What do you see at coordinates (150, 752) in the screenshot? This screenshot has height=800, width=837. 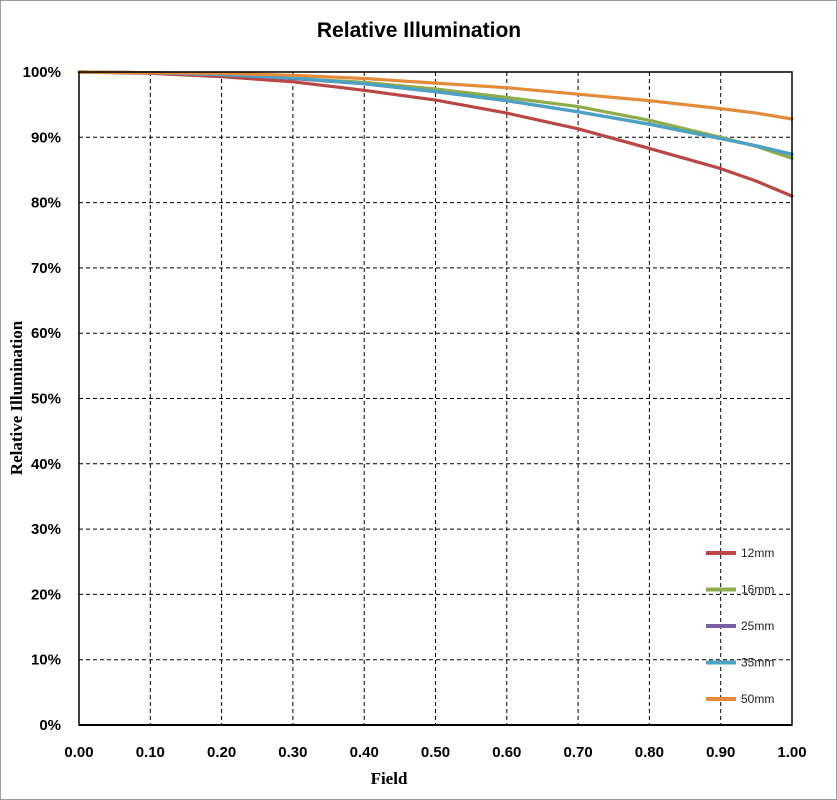 I see `x-tick-label: 0.10` at bounding box center [150, 752].